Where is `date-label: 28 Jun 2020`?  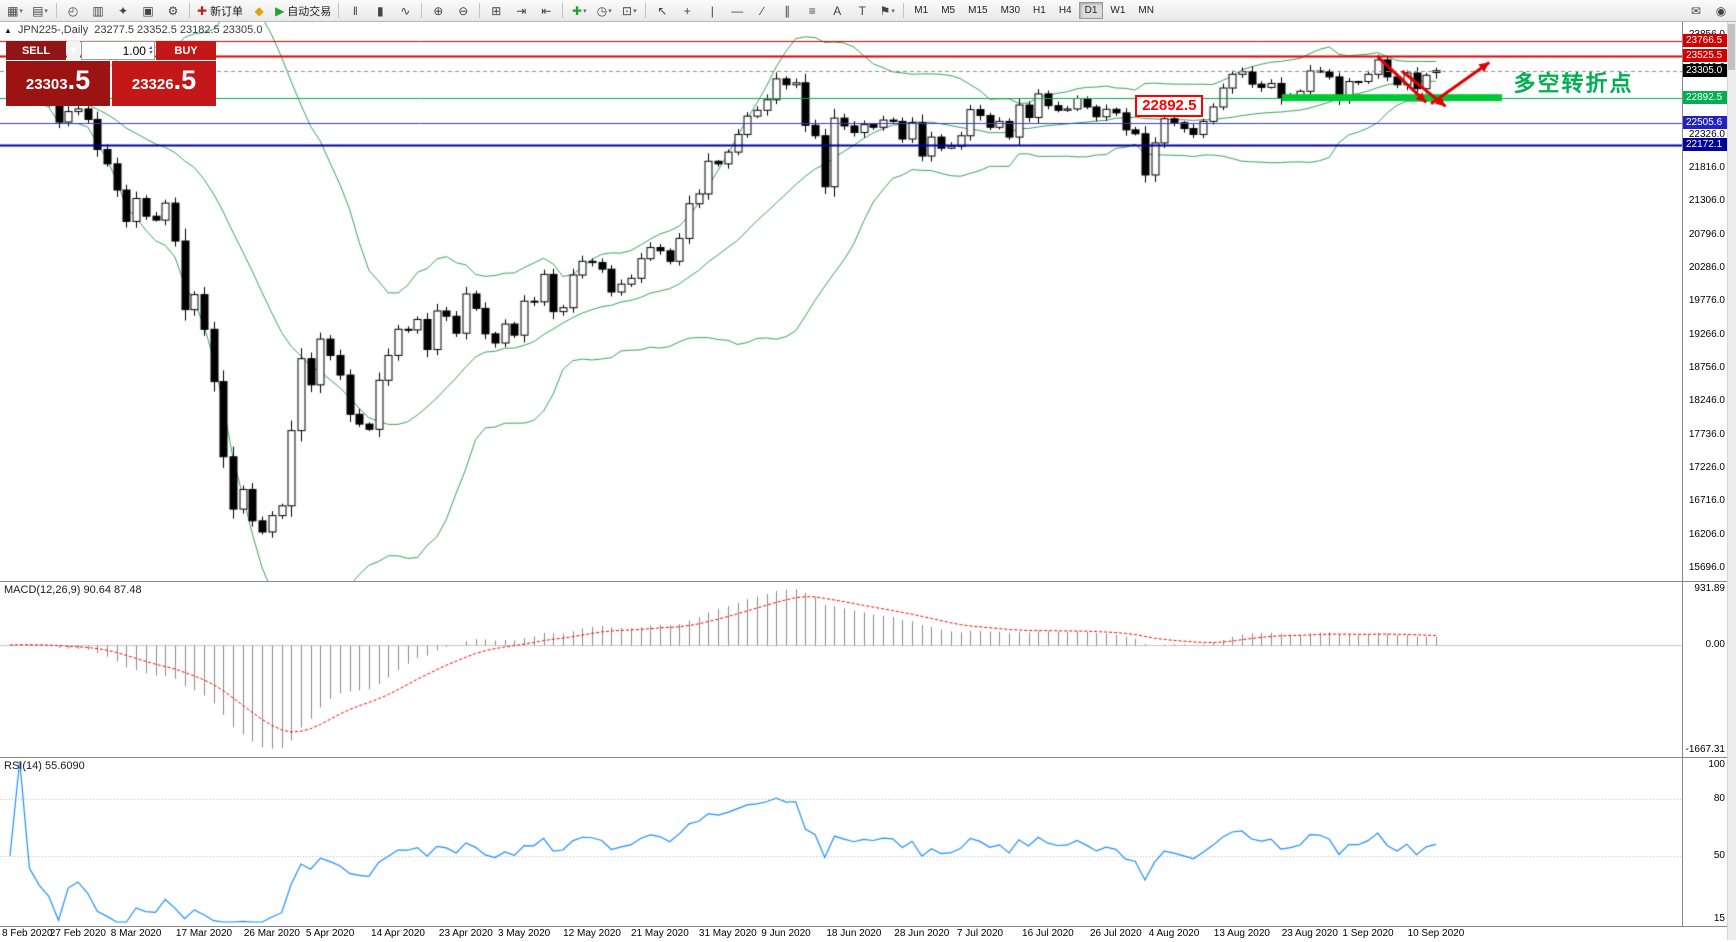 date-label: 28 Jun 2020 is located at coordinates (922, 933).